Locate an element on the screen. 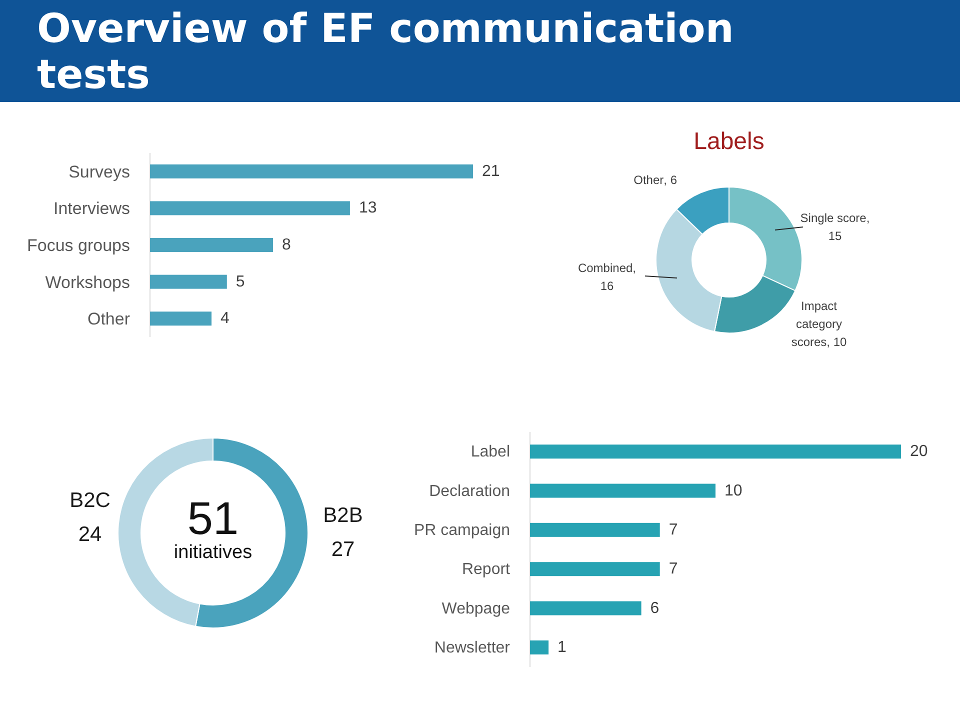 The image size is (960, 720). data-label: 20 is located at coordinates (919, 451).